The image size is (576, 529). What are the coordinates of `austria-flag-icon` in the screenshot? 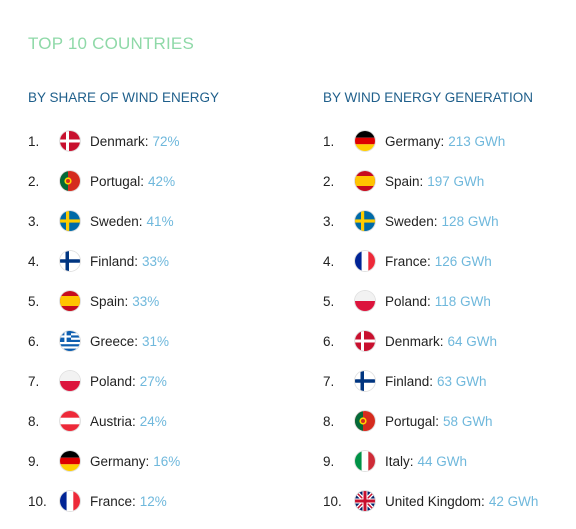 It's located at (70, 421).